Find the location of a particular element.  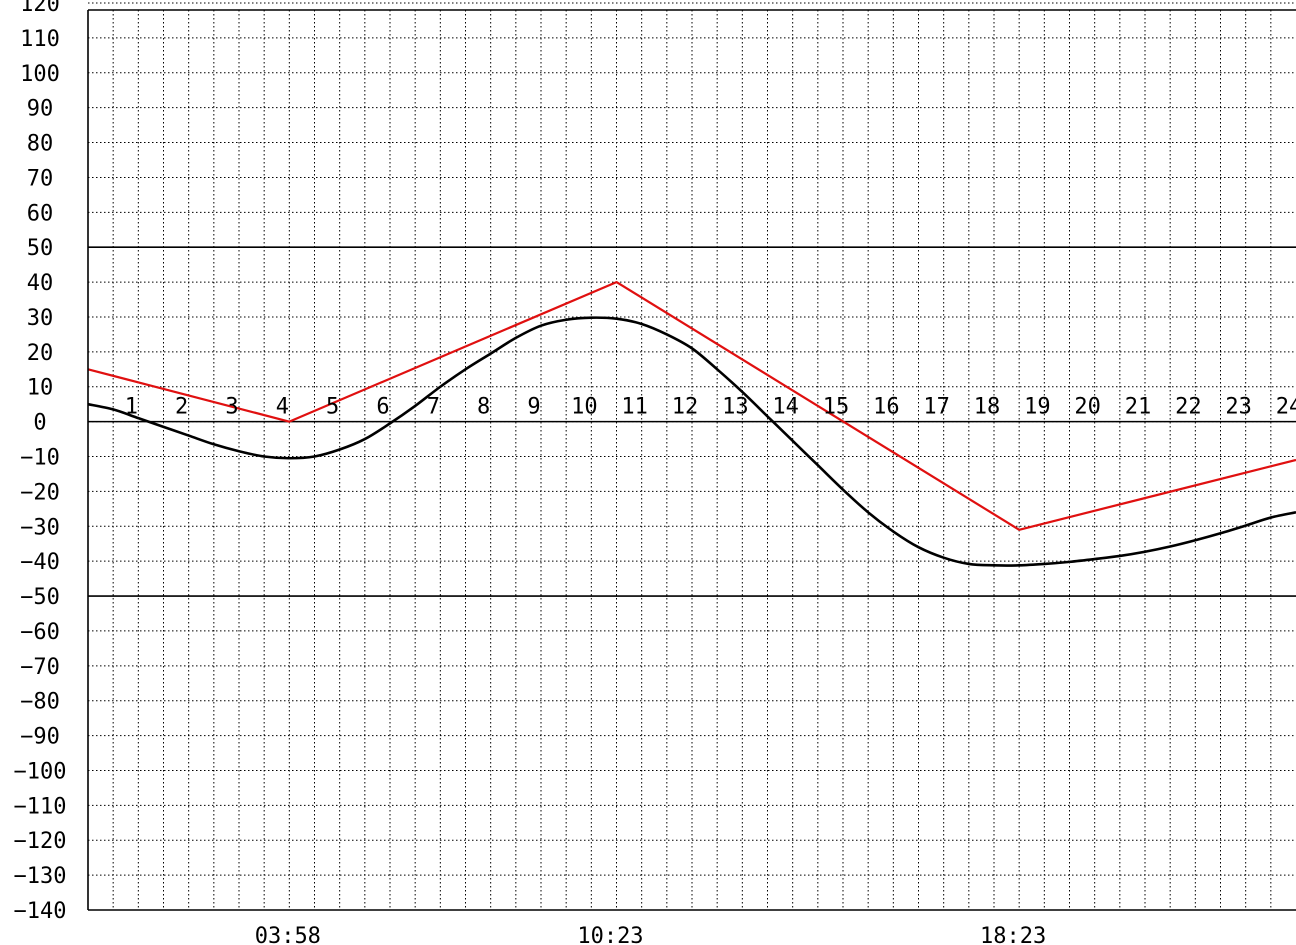

hour-label: 6 is located at coordinates (382, 407).